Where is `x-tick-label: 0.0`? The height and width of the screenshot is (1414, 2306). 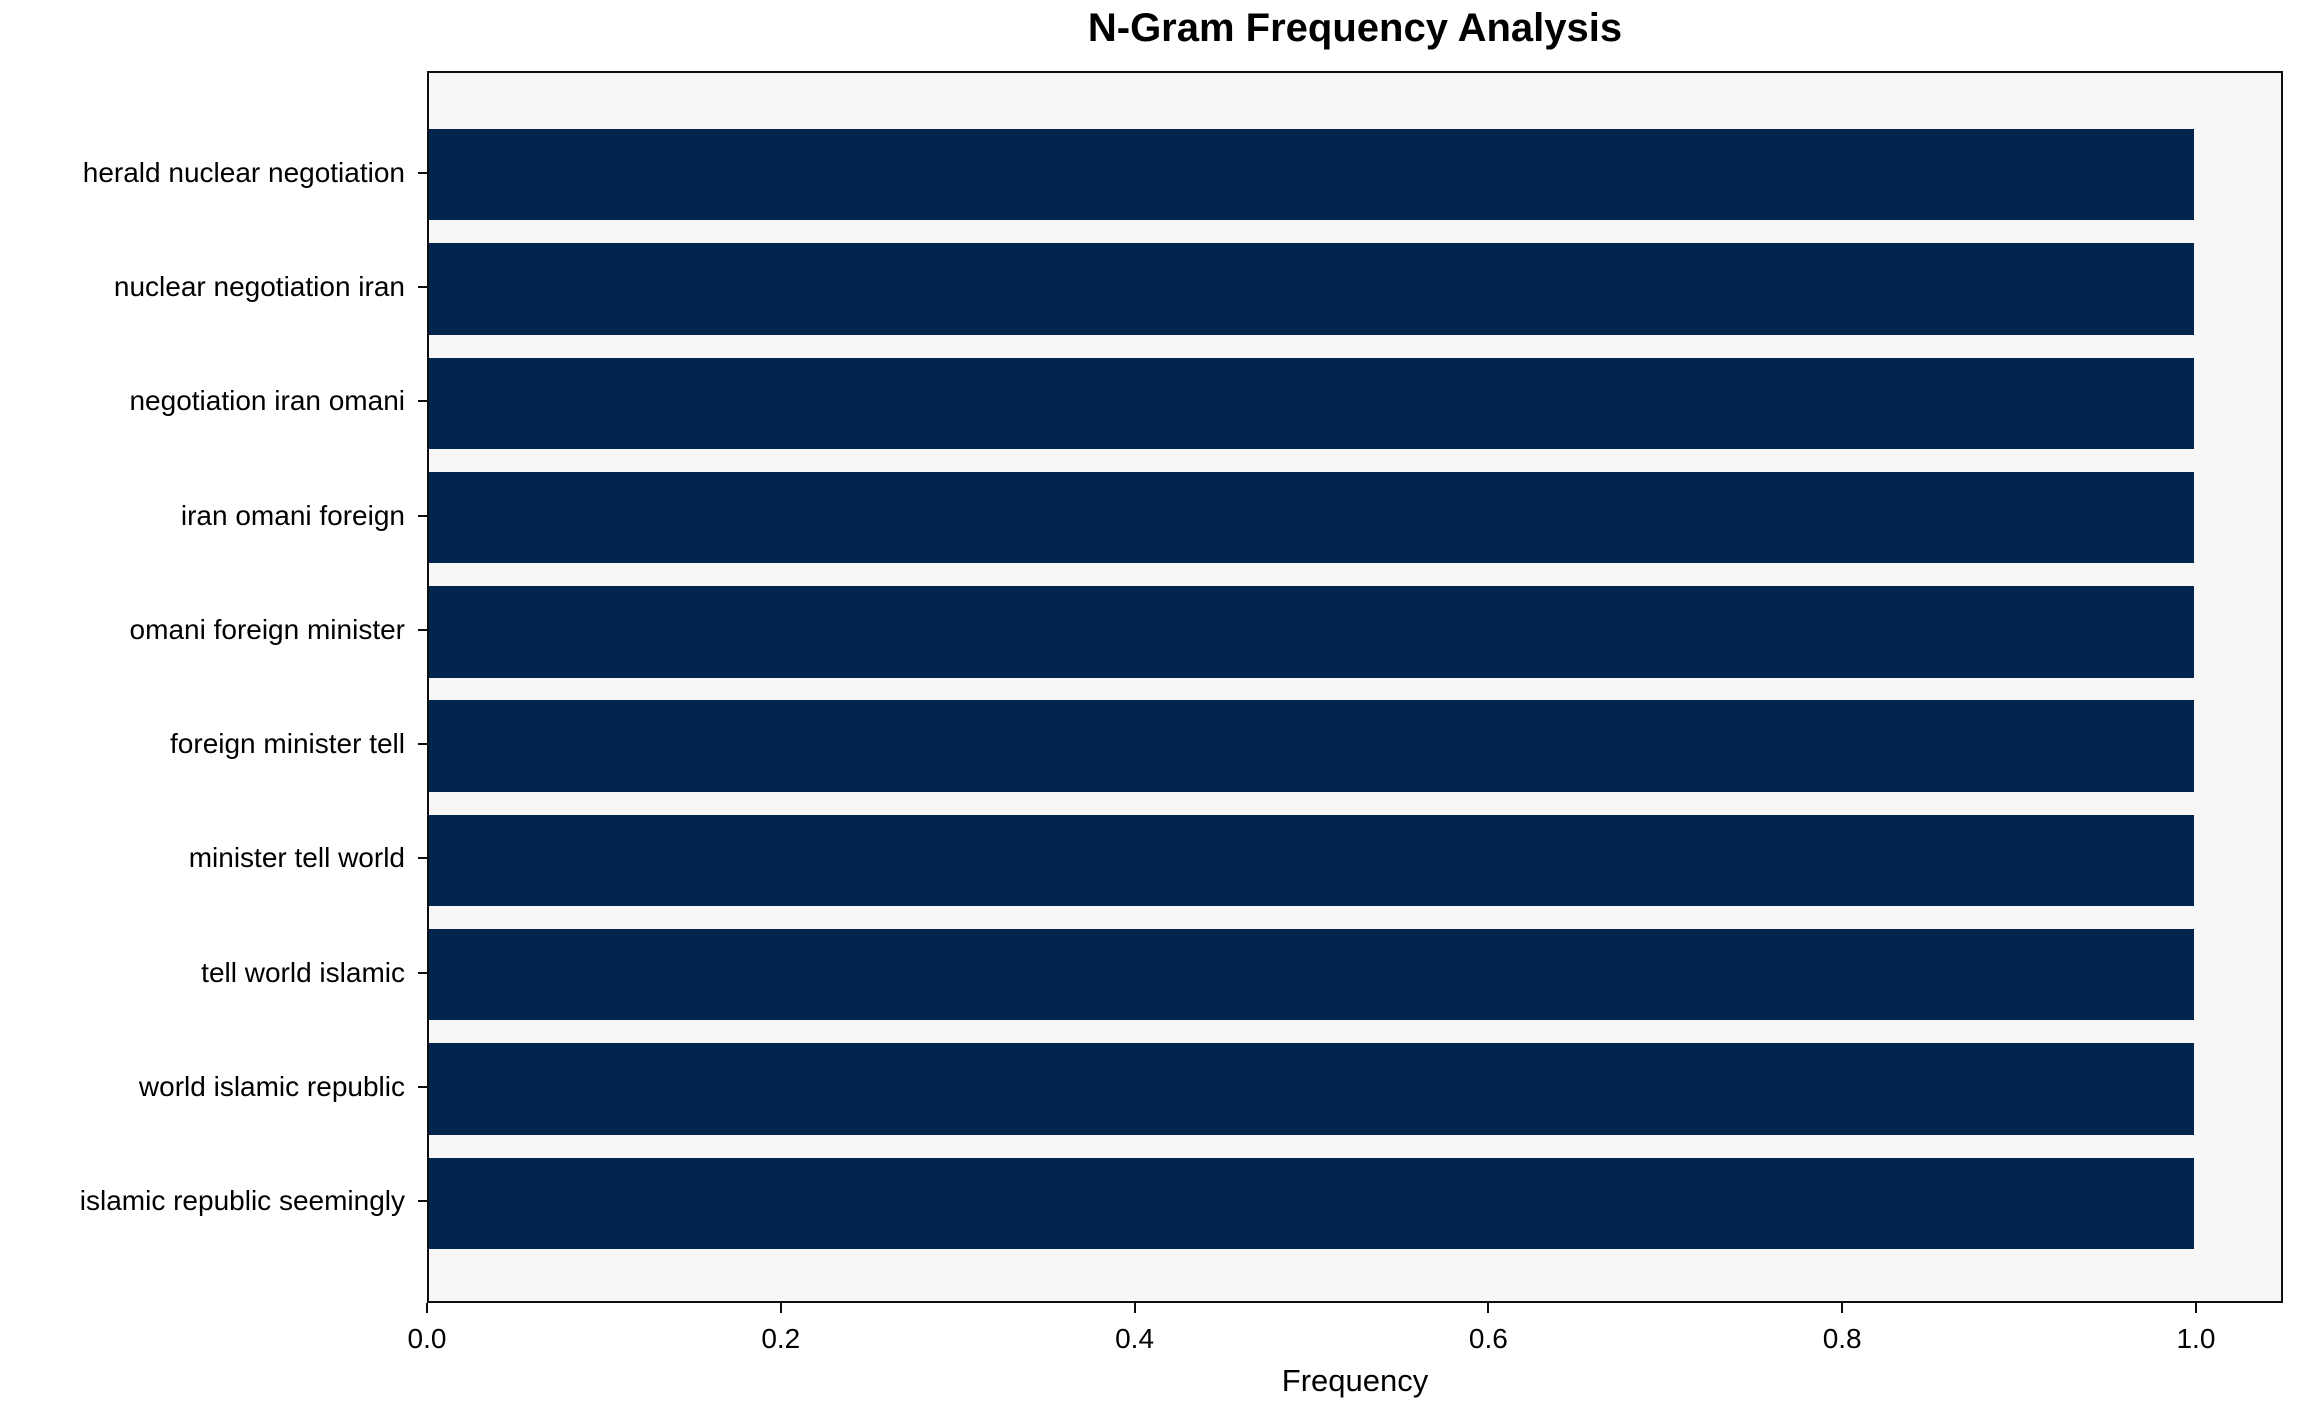 x-tick-label: 0.0 is located at coordinates (427, 1338).